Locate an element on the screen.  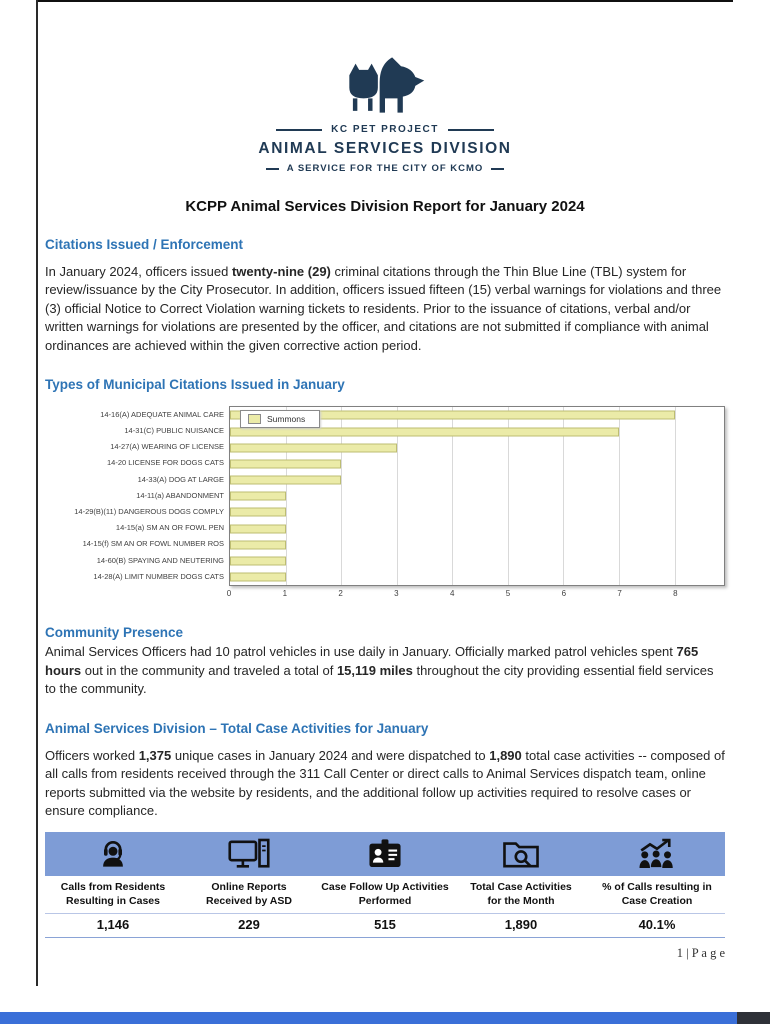
chart-plot-column: Summons 0 1 2 3 4 5 6 7 8 is located at coordinates (475, 504).